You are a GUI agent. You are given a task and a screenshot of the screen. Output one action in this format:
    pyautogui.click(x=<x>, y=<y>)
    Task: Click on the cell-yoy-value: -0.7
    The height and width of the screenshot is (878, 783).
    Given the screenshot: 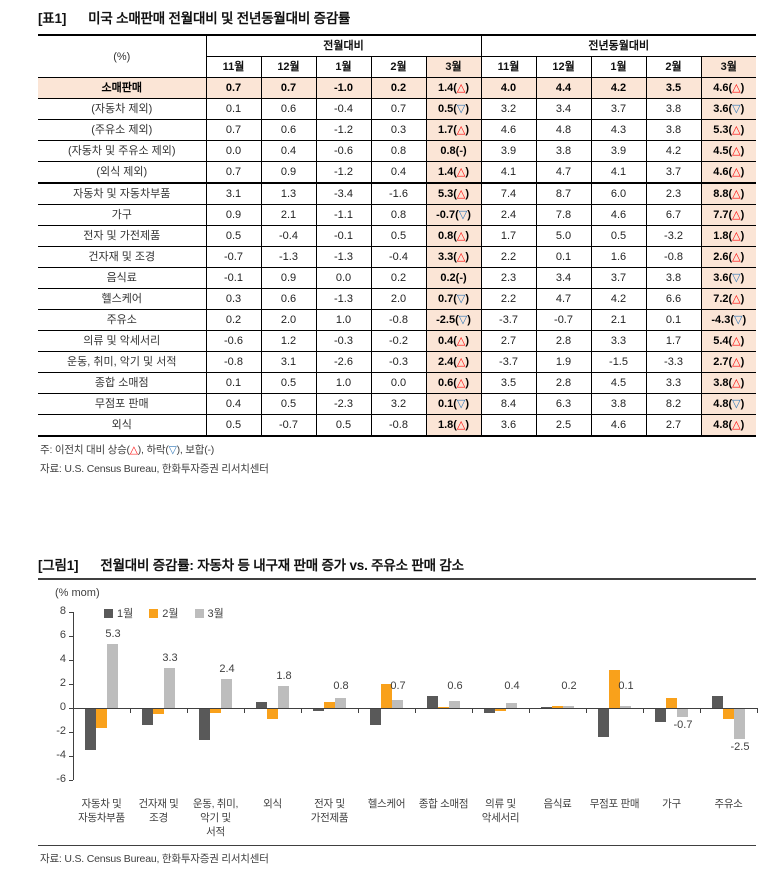 What is the action you would take?
    pyautogui.click(x=563, y=320)
    